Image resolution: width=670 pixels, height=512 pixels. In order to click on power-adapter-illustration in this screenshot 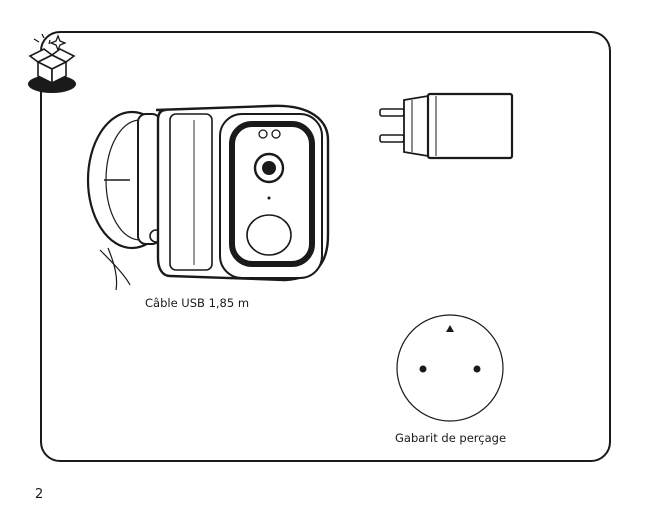, I will do `click(446, 126)`.